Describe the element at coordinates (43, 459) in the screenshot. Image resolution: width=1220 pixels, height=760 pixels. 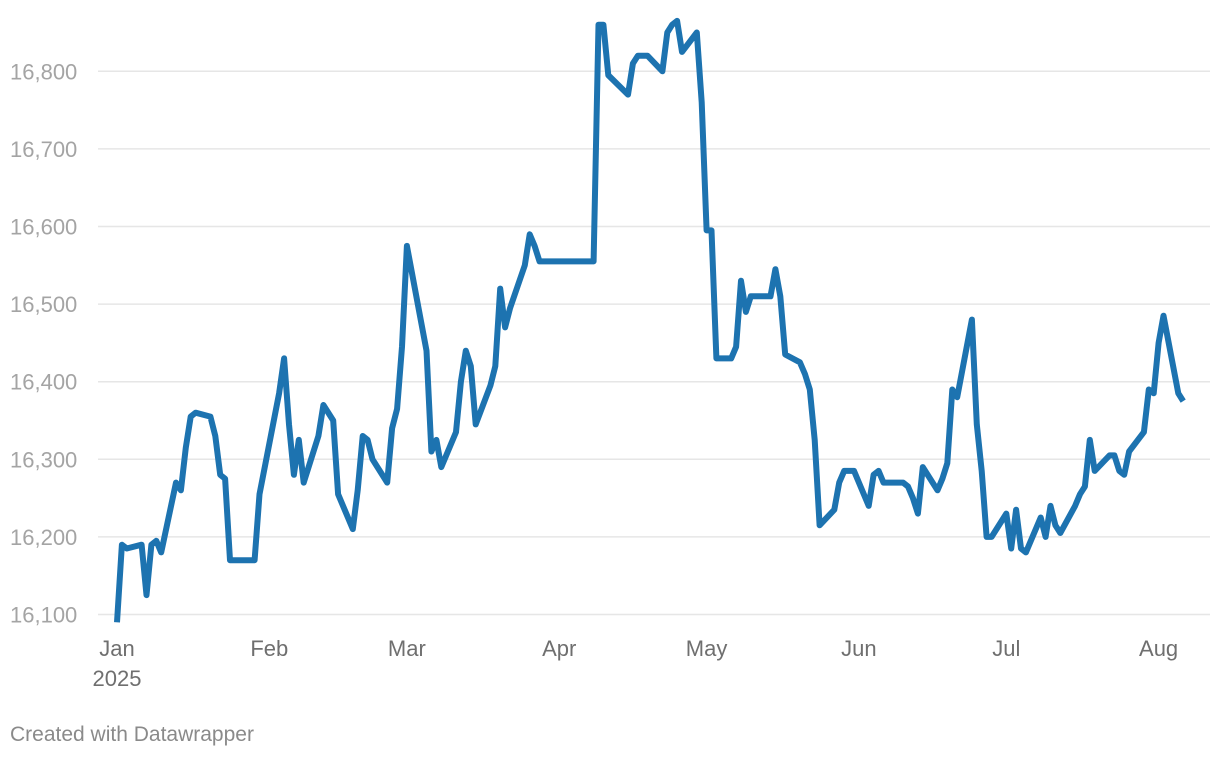
I see `y-tick-label: 16,300` at that location.